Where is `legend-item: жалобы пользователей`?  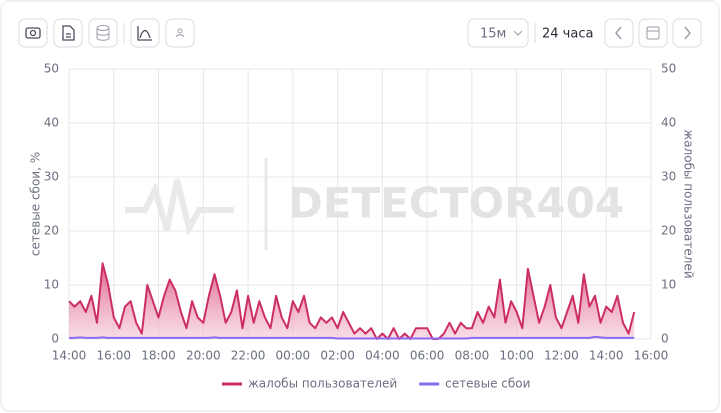
legend-item: жалобы пользователей is located at coordinates (309, 384).